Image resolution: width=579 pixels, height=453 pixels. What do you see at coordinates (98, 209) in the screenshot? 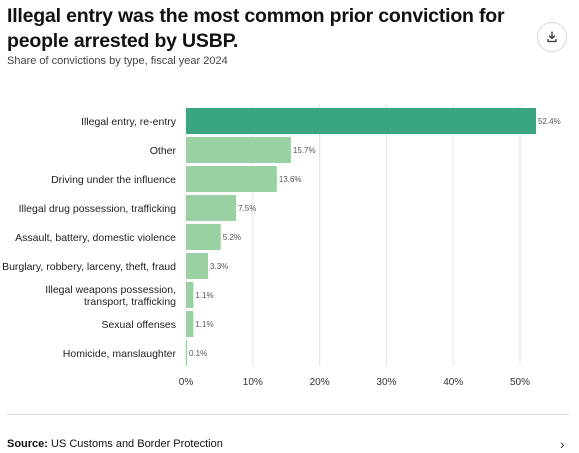
I see `category-label: Illegal drug possession, trafficking` at bounding box center [98, 209].